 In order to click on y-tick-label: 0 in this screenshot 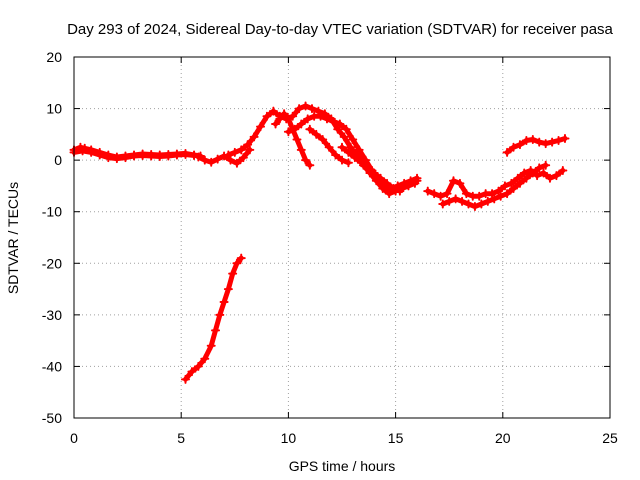, I will do `click(58, 160)`.